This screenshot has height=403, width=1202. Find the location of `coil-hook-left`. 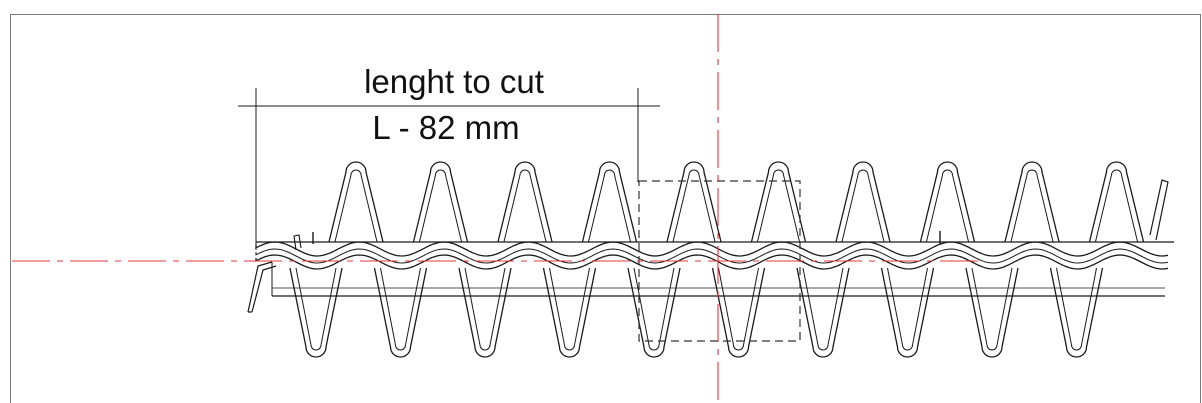

coil-hook-left is located at coordinates (297, 242).